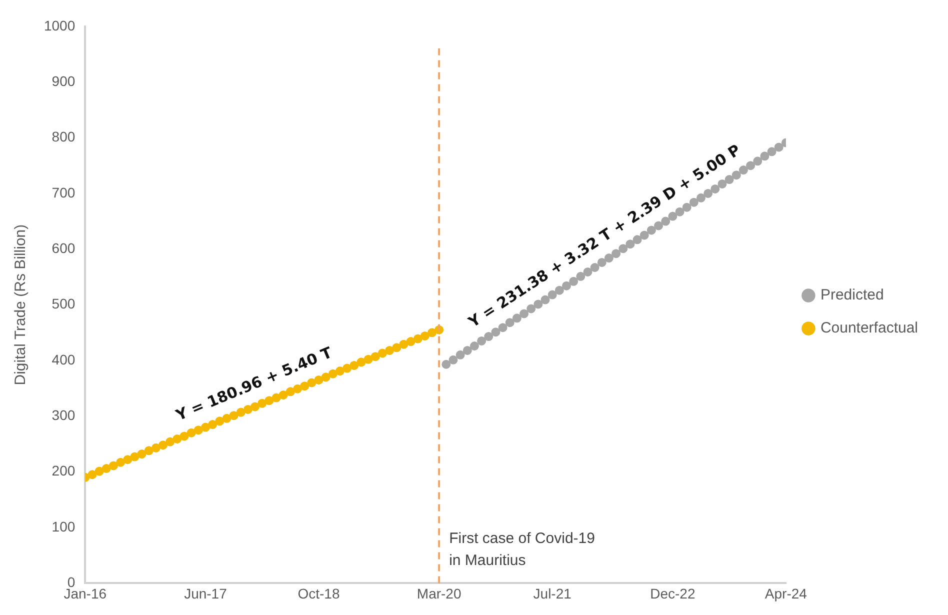 This screenshot has width=948, height=615. I want to click on y-tick-label: 0, so click(71, 582).